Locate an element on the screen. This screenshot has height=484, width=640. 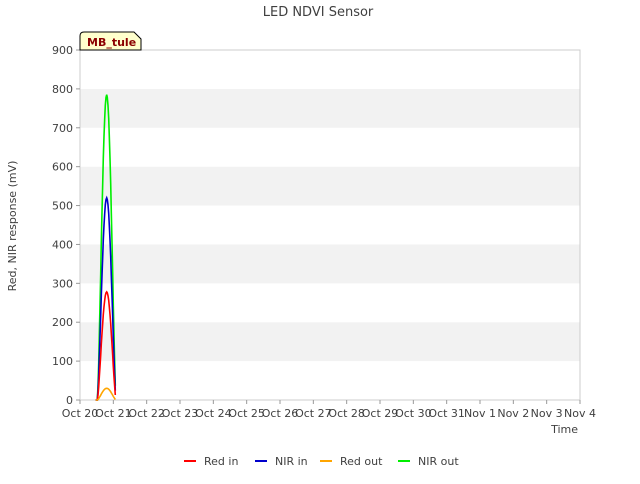
site-label: MB_tule is located at coordinates (111, 42).